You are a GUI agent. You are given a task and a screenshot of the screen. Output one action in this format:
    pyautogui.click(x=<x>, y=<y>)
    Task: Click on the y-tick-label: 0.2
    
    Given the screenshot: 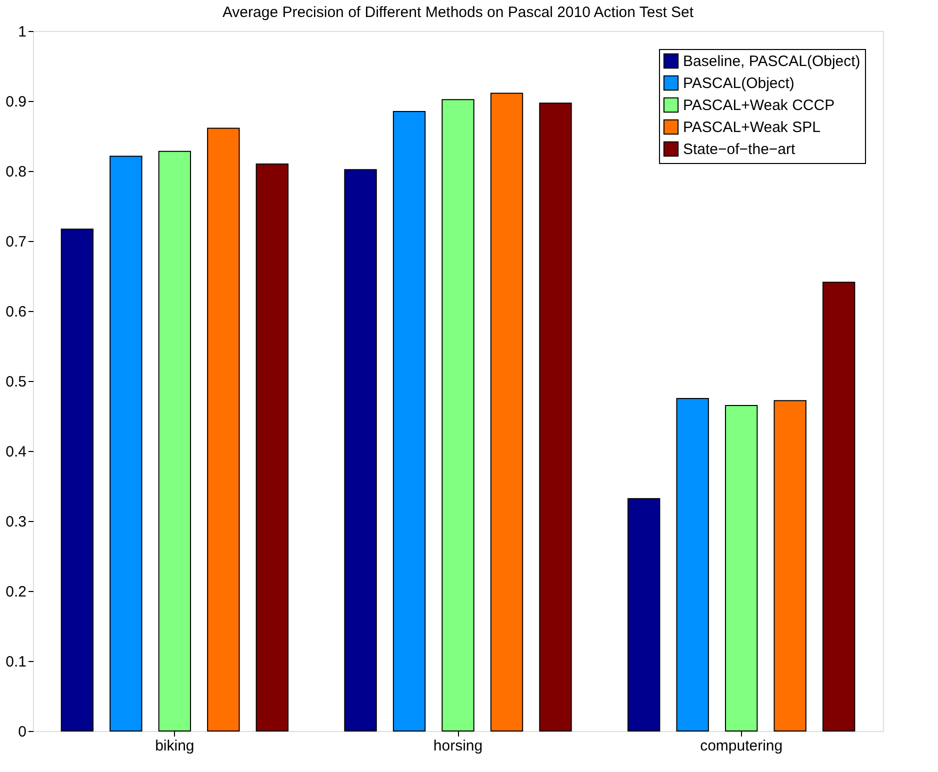 What is the action you would take?
    pyautogui.click(x=16, y=592)
    